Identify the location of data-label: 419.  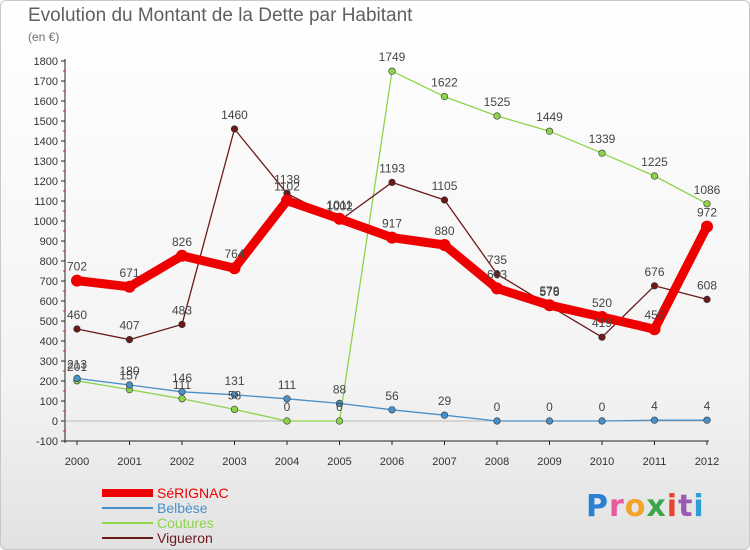
(602, 323).